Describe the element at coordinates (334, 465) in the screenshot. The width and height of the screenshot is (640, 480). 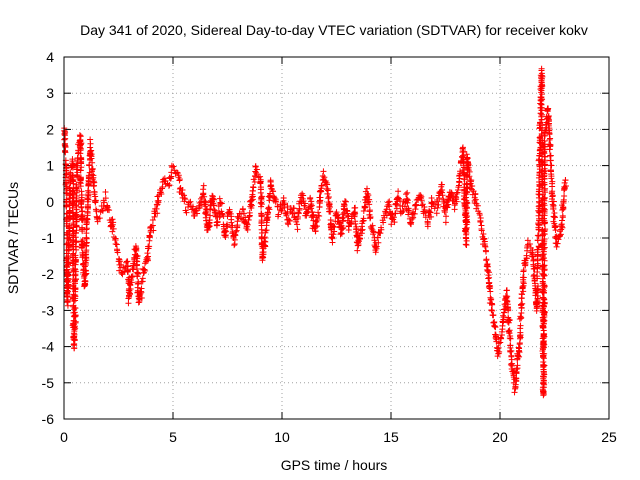
I see `x-axis-label: GPS time / hours` at that location.